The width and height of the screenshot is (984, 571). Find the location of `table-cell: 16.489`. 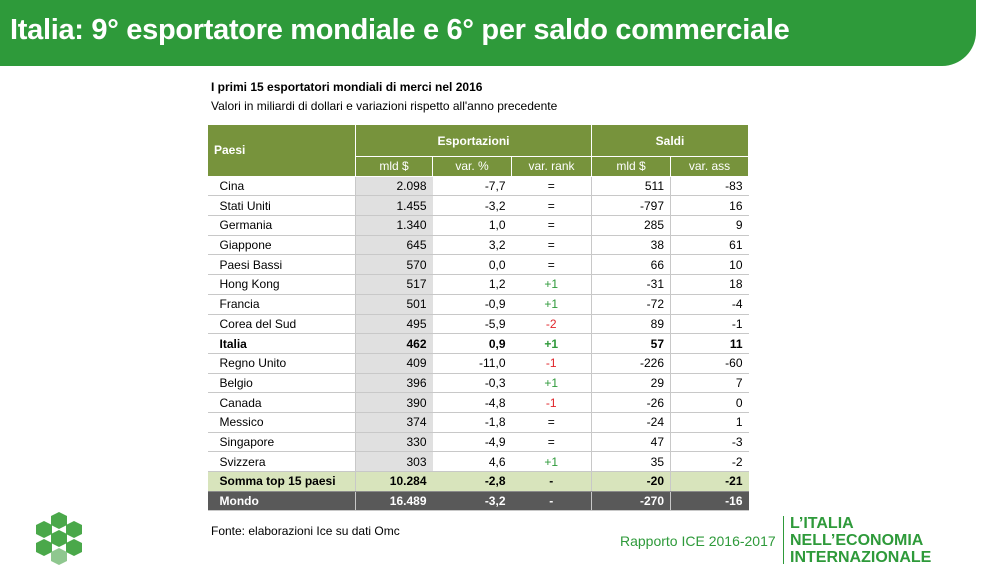

table-cell: 16.489 is located at coordinates (394, 501).